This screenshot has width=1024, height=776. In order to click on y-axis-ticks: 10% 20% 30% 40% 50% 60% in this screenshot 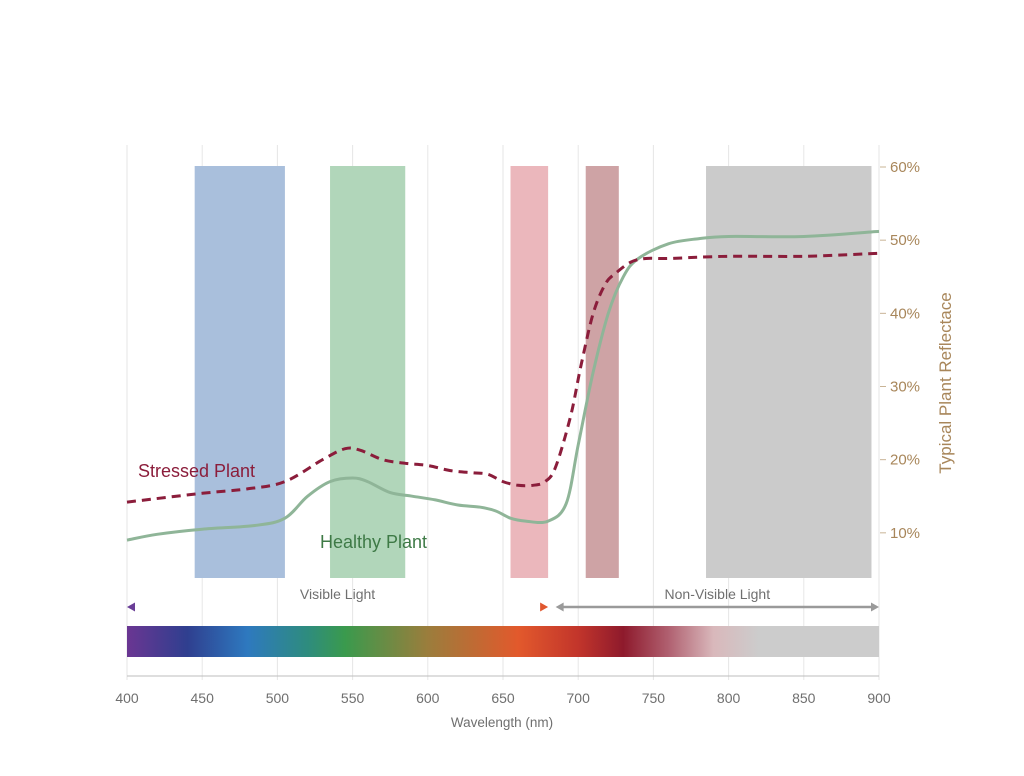, I will do `click(900, 350)`.